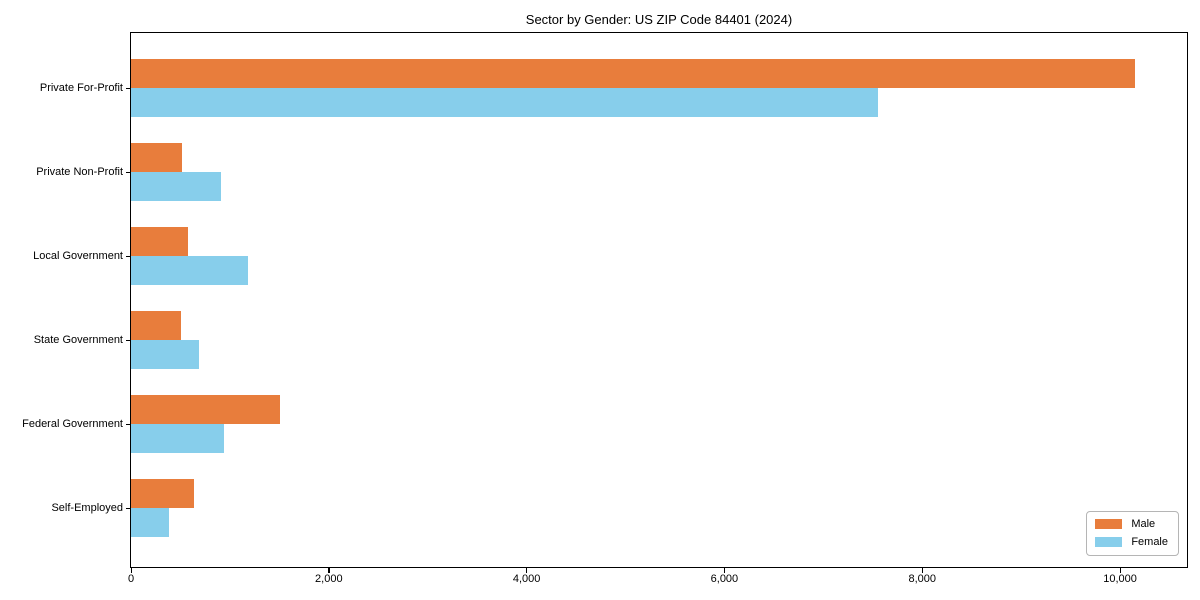 Image resolution: width=1200 pixels, height=600 pixels. What do you see at coordinates (504, 102) in the screenshot?
I see `bar-female-private-for-profit` at bounding box center [504, 102].